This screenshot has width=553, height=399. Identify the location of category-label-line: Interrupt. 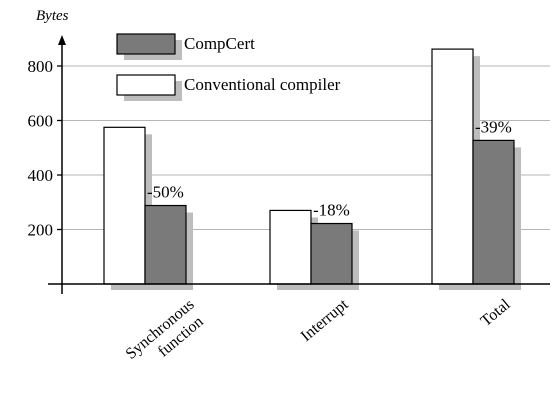
(325, 320).